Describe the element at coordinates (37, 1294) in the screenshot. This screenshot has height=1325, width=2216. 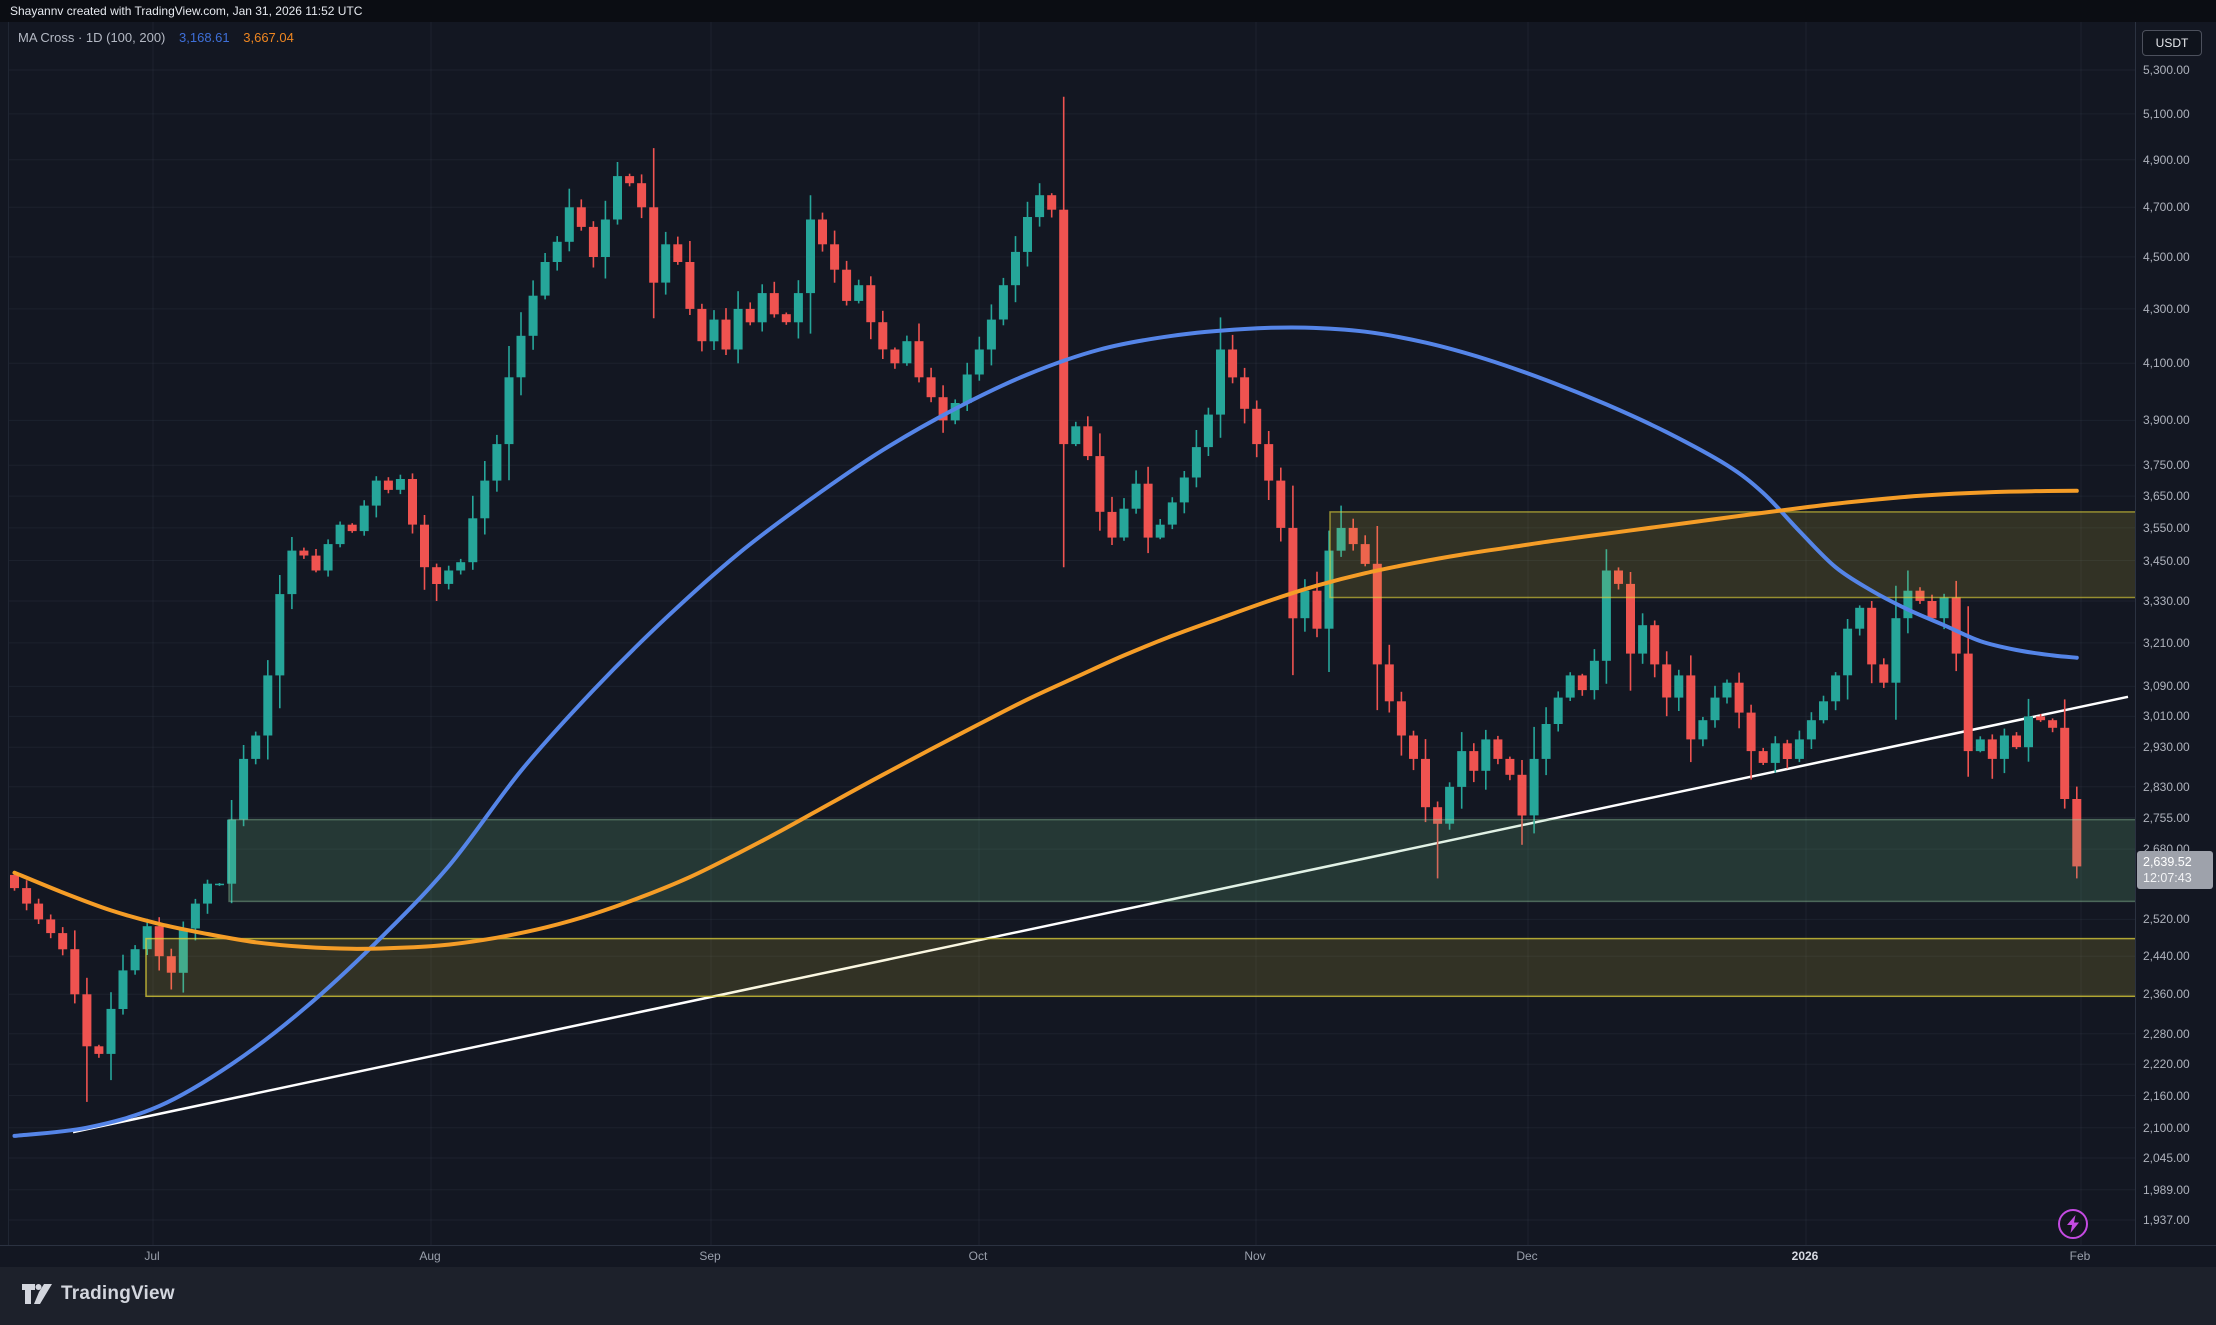
I see `tradingview-logo-icon` at that location.